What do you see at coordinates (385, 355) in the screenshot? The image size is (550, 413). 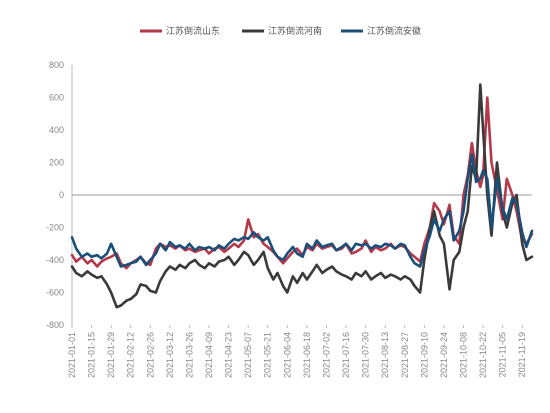 I see `x-tick-label: 2021-08-13` at bounding box center [385, 355].